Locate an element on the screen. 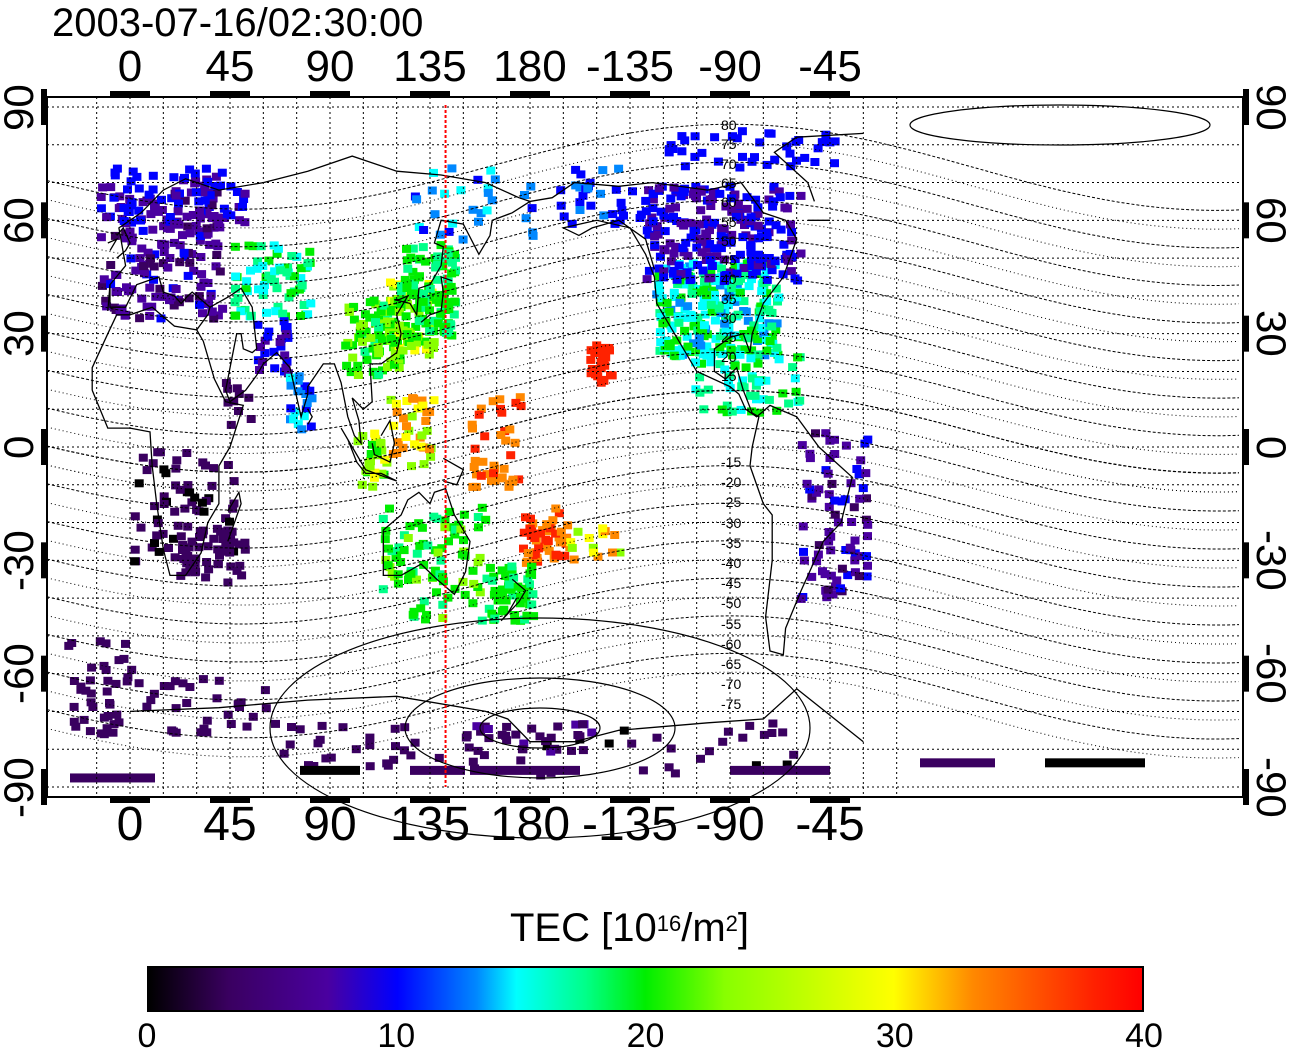 The image size is (1292, 1057). mag-pole-contour is located at coordinates (540, 728).